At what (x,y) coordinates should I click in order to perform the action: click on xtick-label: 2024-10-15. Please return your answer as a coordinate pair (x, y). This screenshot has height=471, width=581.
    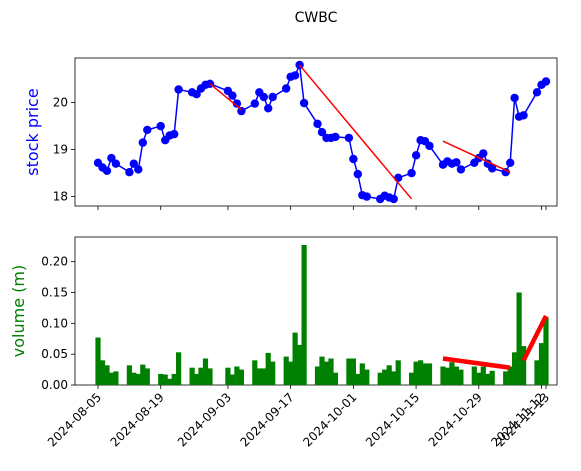
    Looking at the image, I should click on (392, 419).